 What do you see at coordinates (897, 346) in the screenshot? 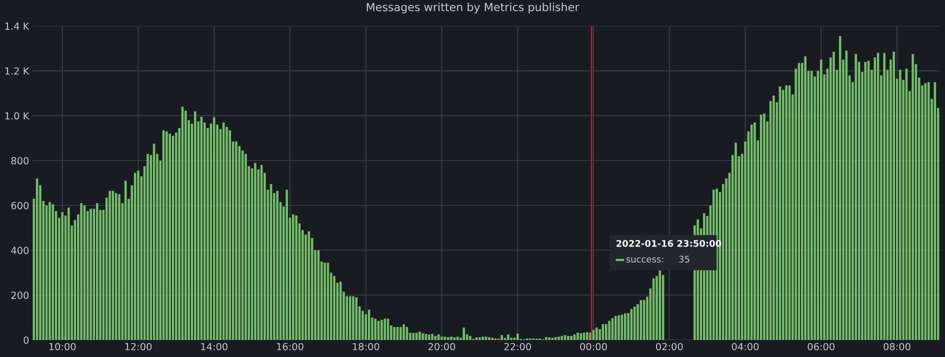
I see `x-tick-label: 08:00` at bounding box center [897, 346].